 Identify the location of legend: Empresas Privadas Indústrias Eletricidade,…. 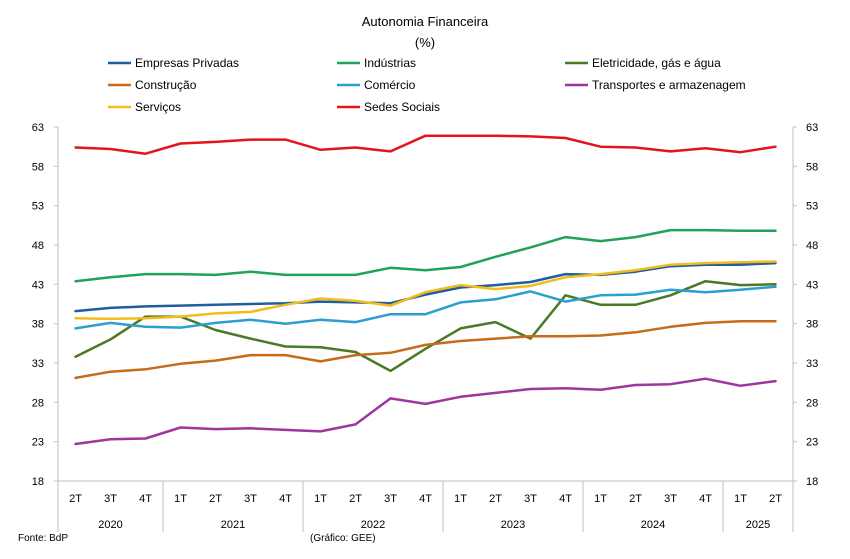
(427, 85).